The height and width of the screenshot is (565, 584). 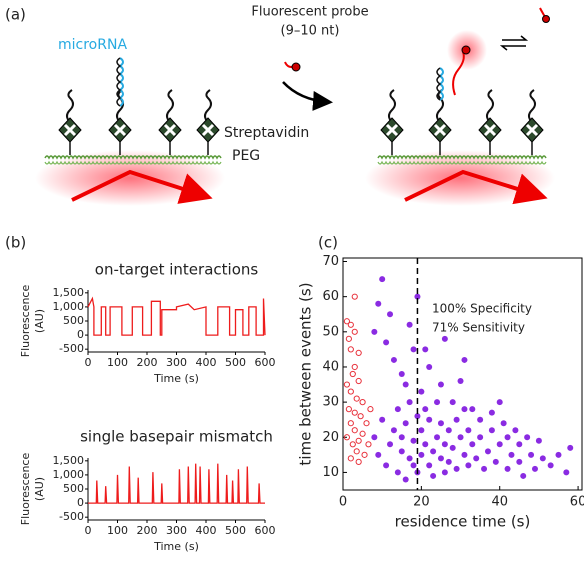 I want to click on x-tick-label: 40, so click(x=499, y=502).